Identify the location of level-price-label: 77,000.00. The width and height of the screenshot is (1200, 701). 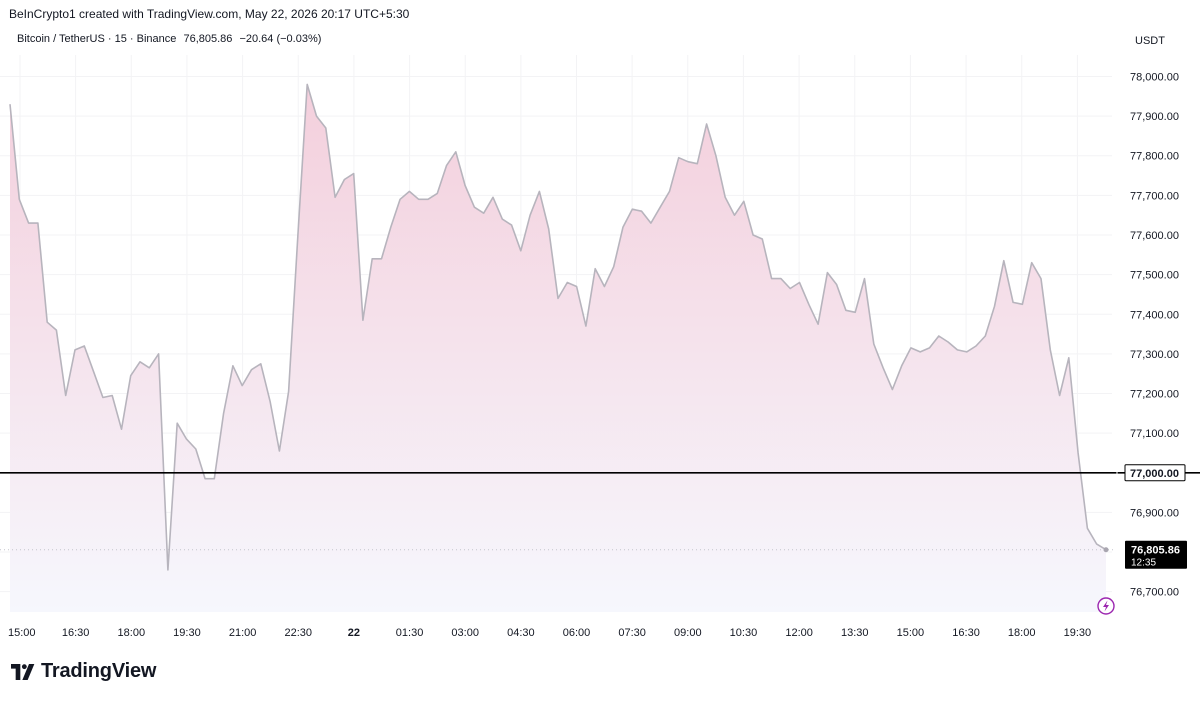
(1154, 474).